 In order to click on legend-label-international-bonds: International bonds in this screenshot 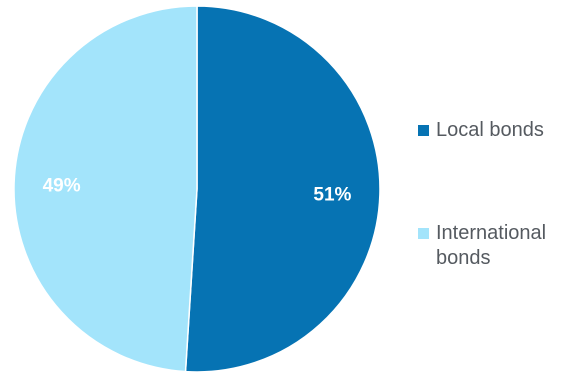, I will do `click(491, 245)`.